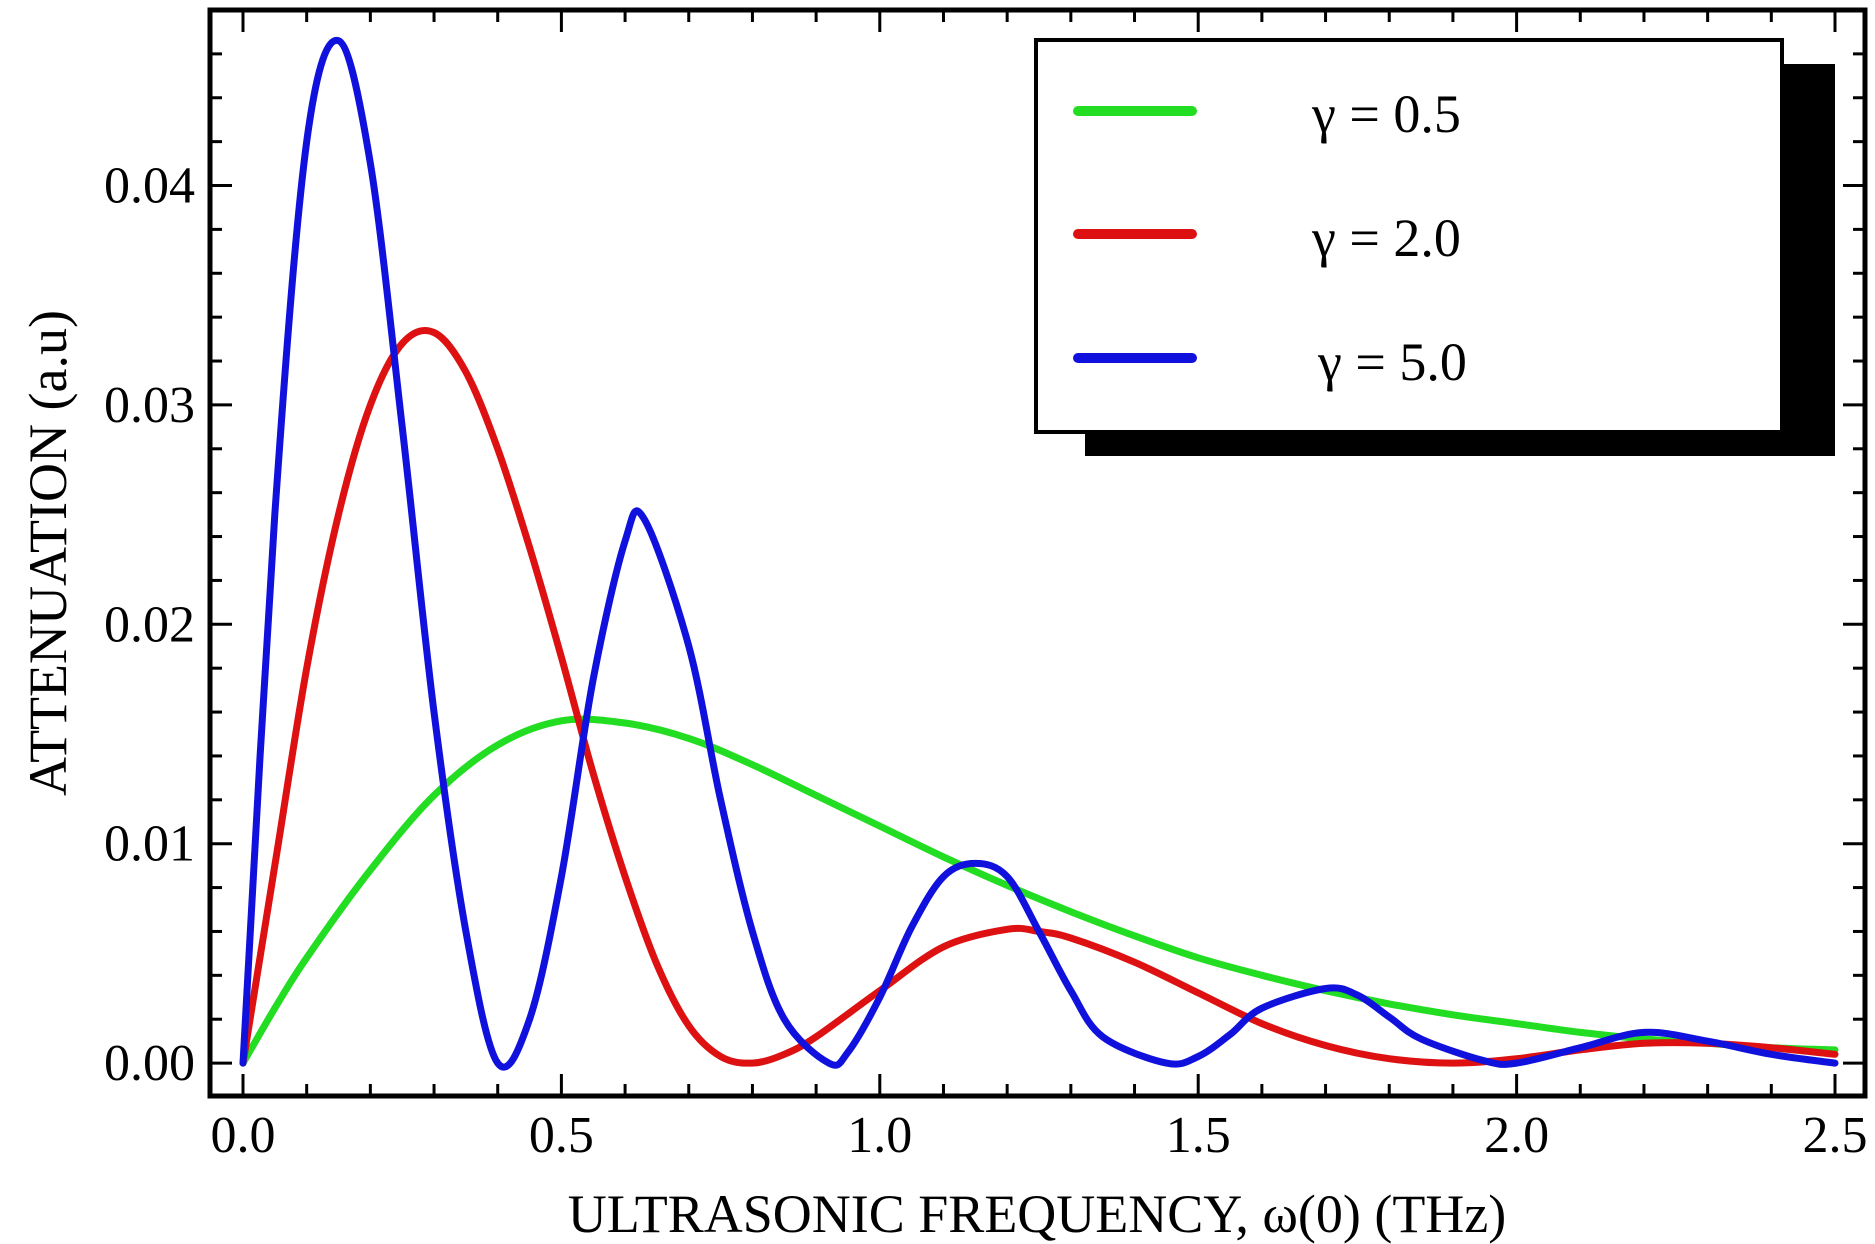 The width and height of the screenshot is (1875, 1244). I want to click on y-tick-label: 0.02, so click(149, 624).